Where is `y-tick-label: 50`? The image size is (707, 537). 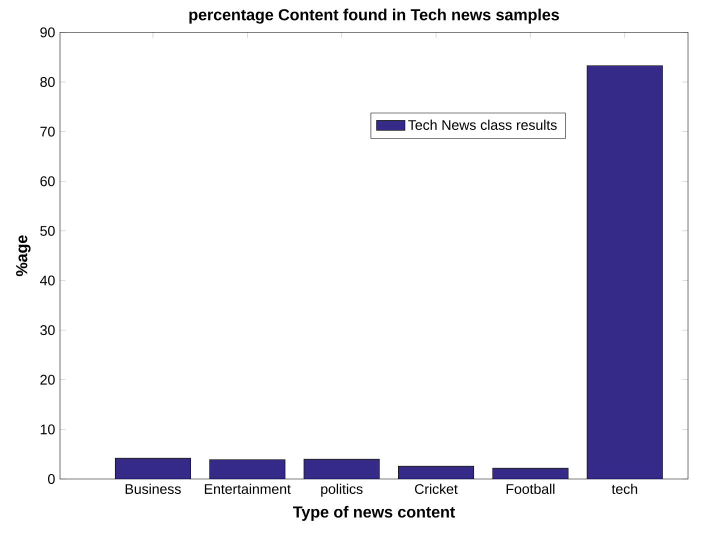 y-tick-label: 50 is located at coordinates (47, 231).